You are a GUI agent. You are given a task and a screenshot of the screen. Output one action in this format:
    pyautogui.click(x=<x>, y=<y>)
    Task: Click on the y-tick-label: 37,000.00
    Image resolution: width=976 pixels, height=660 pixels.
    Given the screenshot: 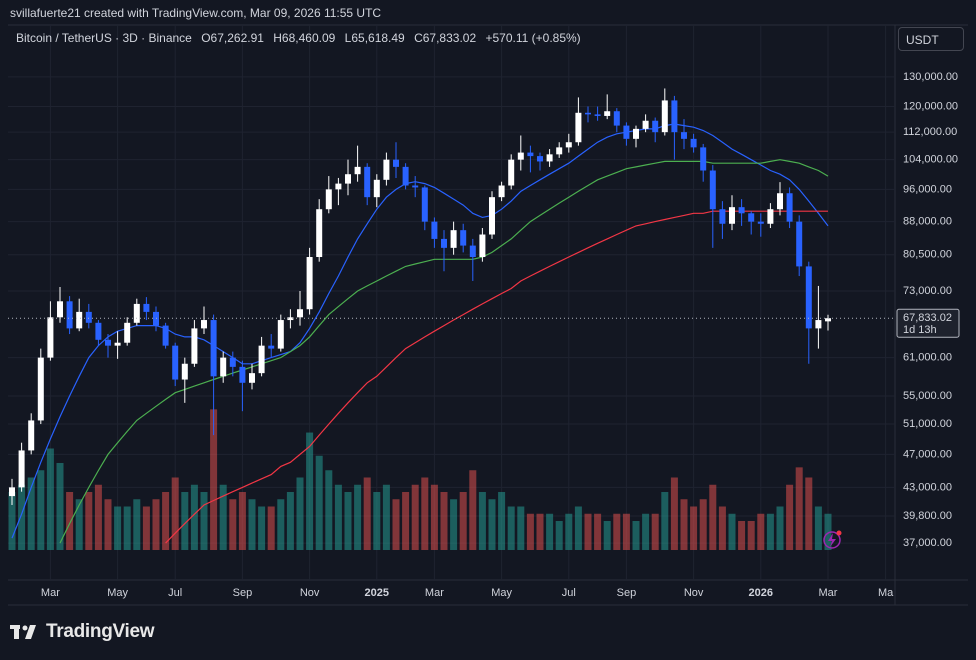 What is the action you would take?
    pyautogui.click(x=927, y=543)
    